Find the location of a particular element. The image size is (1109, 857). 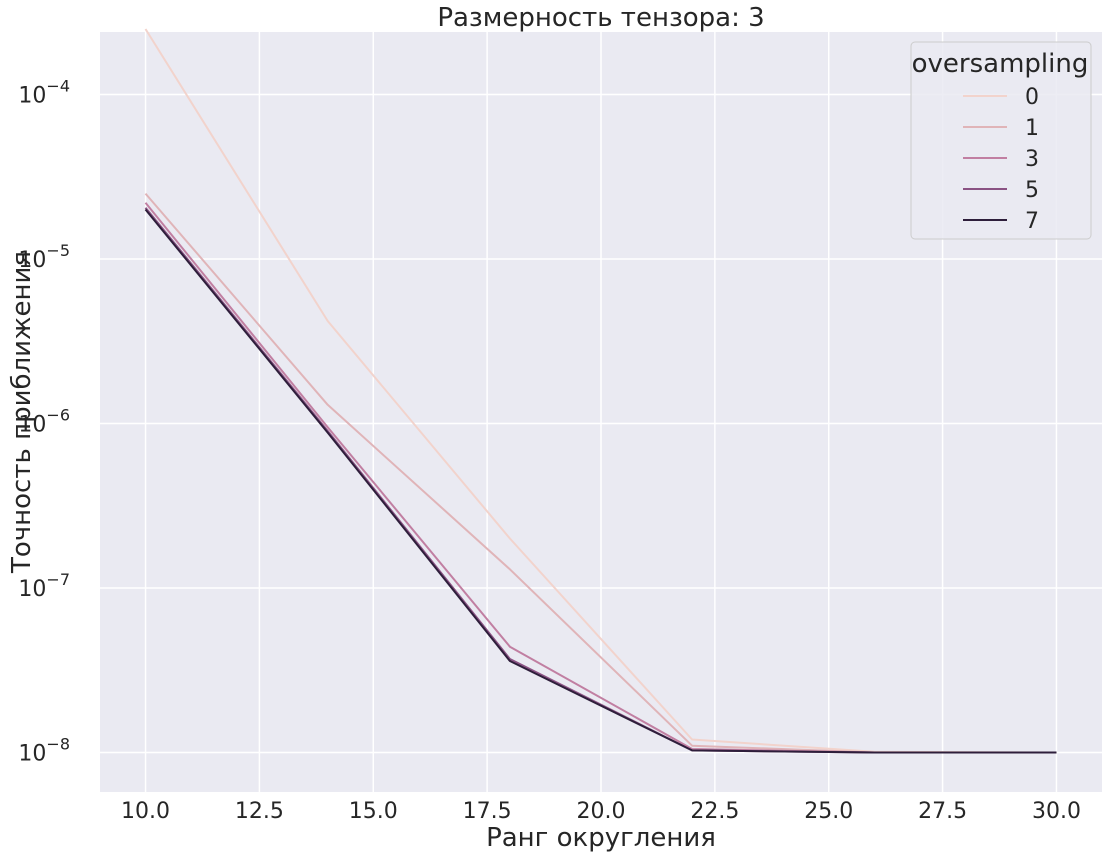

x-tick-label: 10.0 is located at coordinates (145, 811).